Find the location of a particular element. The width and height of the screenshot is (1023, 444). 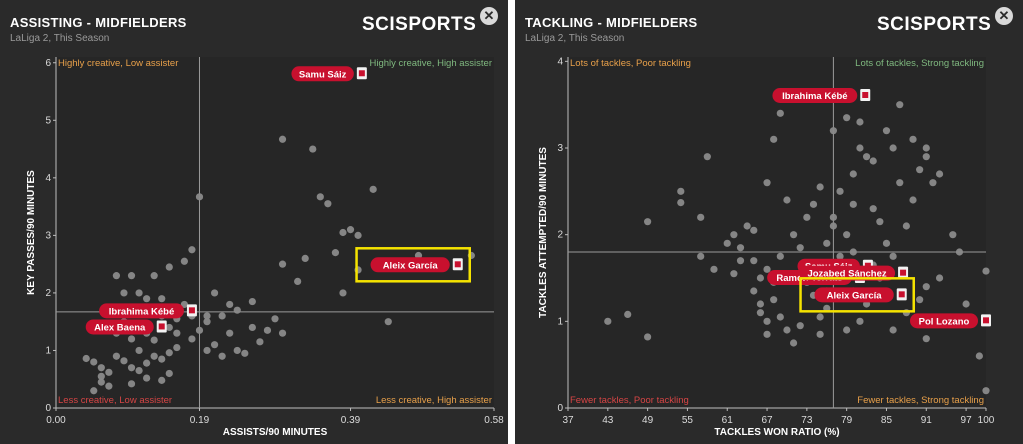

x-tick-label: 79 is located at coordinates (847, 420).